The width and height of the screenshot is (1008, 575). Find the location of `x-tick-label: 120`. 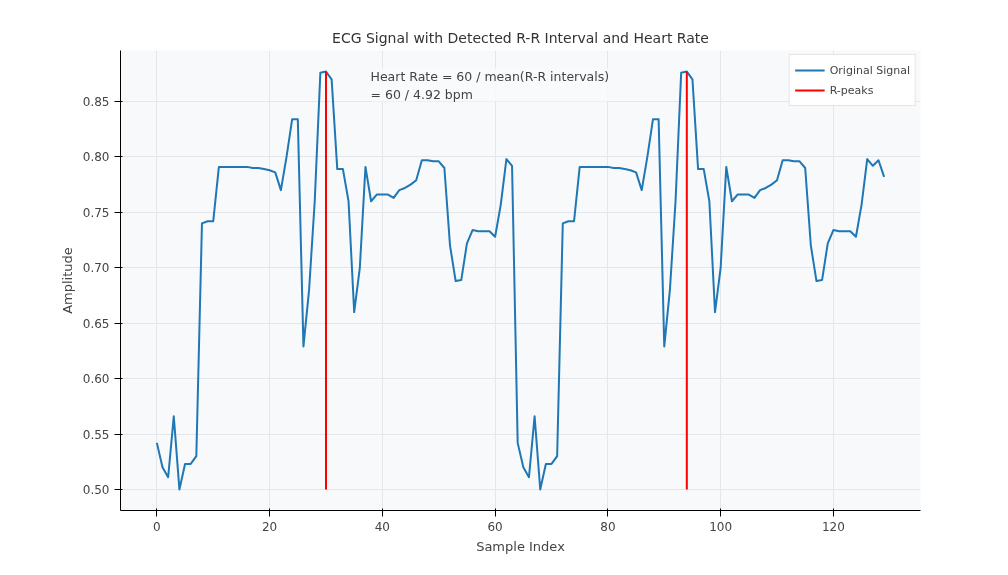

x-tick-label: 120 is located at coordinates (833, 526).